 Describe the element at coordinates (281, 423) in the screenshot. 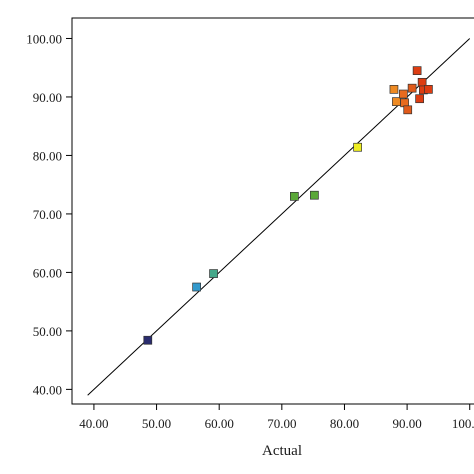

I see `x-tick-label: 70.00` at that location.